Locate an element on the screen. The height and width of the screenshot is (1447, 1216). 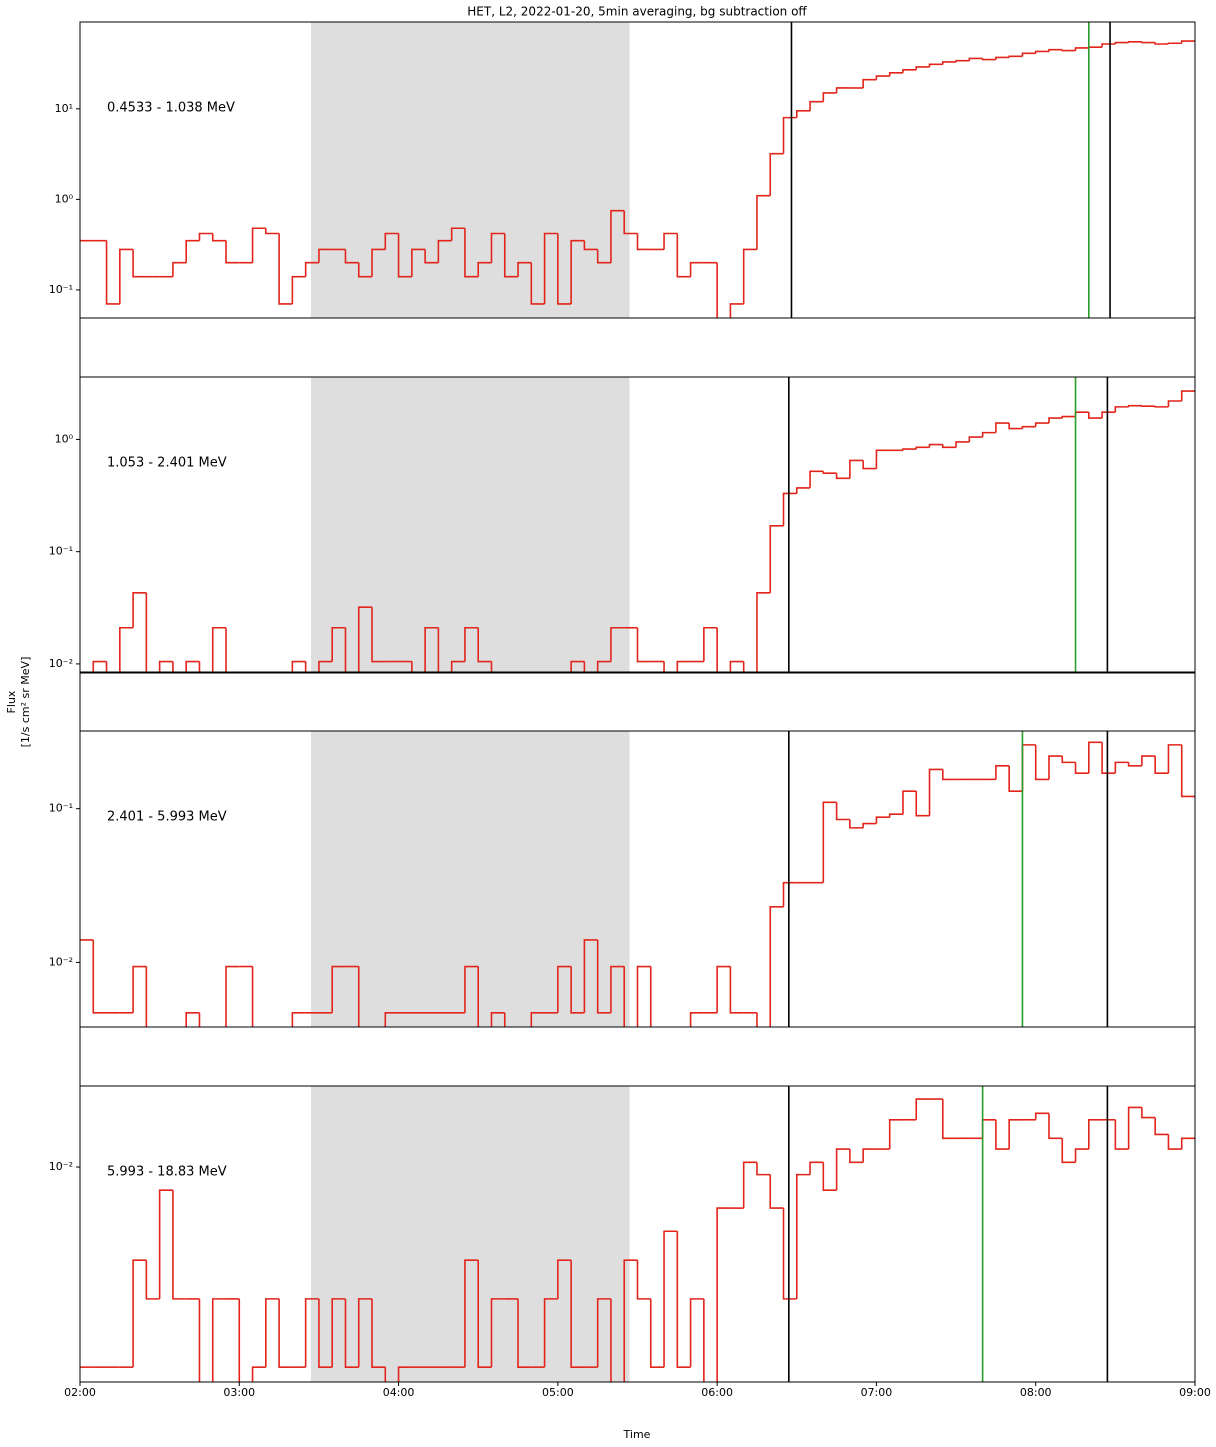
energy-label: 1.053 - 2.401 MeV is located at coordinates (167, 463).